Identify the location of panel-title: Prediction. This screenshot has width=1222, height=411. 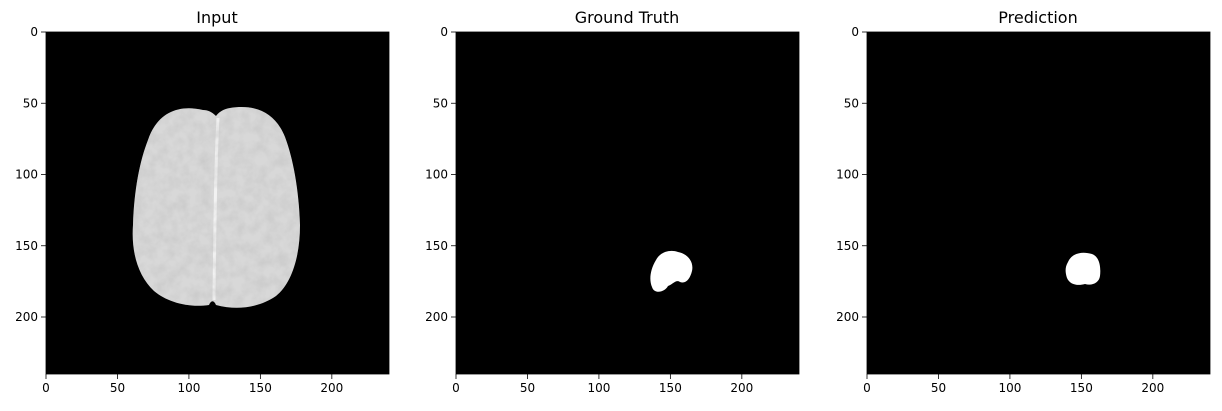
(1037, 17).